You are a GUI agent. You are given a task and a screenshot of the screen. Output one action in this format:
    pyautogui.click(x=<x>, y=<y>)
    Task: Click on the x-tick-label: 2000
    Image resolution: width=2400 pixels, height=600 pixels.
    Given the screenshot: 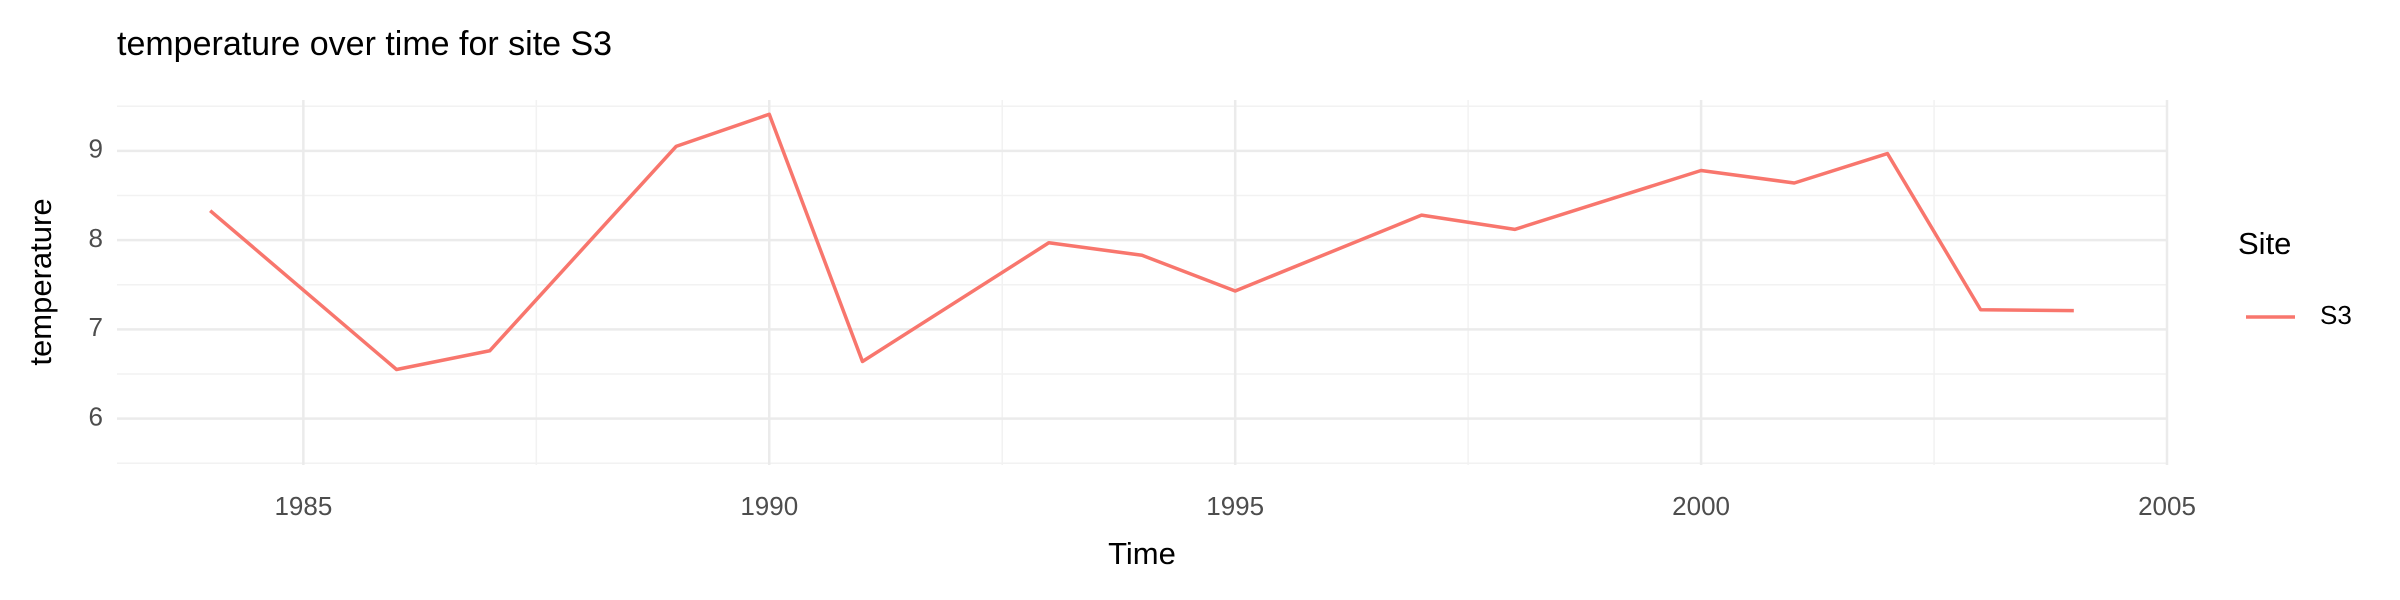 What is the action you would take?
    pyautogui.click(x=1701, y=506)
    